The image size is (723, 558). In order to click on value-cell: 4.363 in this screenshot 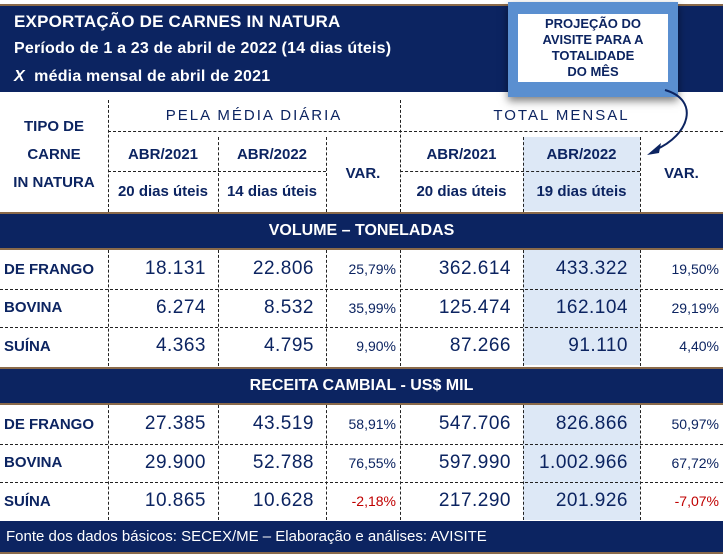, I will do `click(180, 345)`.